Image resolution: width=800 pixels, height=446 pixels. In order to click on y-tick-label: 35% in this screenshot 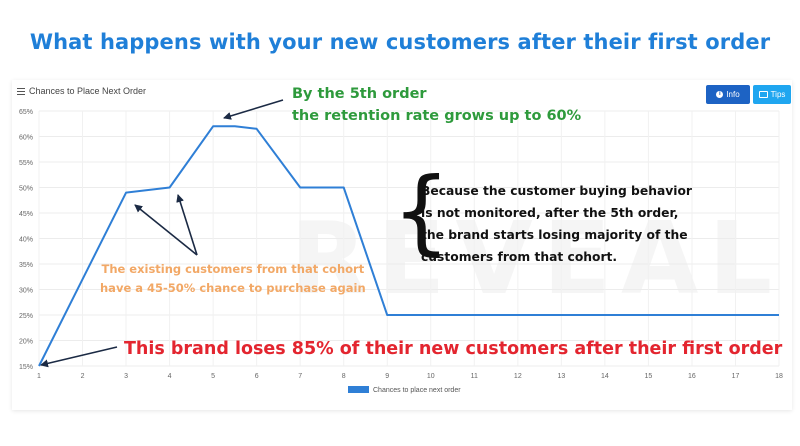, I will do `click(26, 265)`.